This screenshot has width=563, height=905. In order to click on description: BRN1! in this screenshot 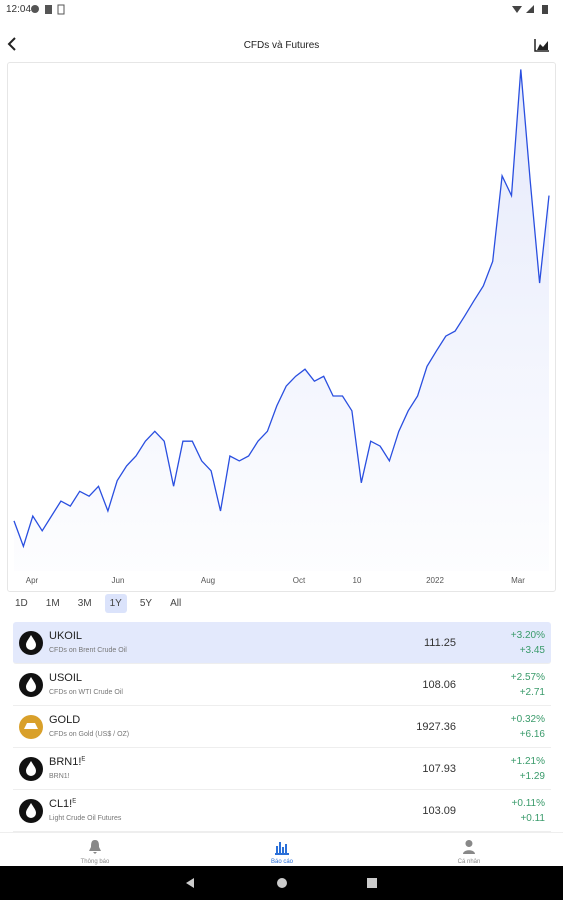, I will do `click(59, 776)`.